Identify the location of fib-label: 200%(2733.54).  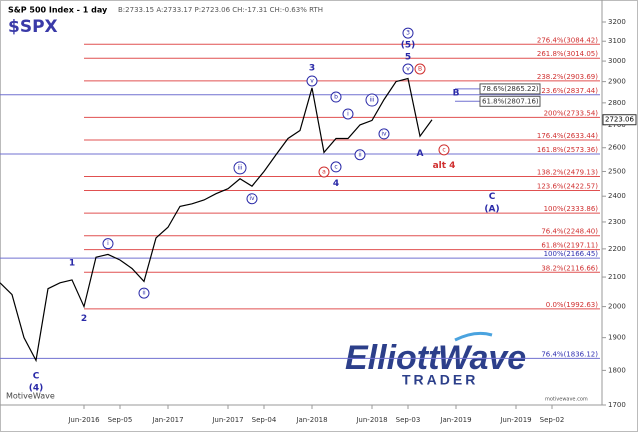
(571, 113).